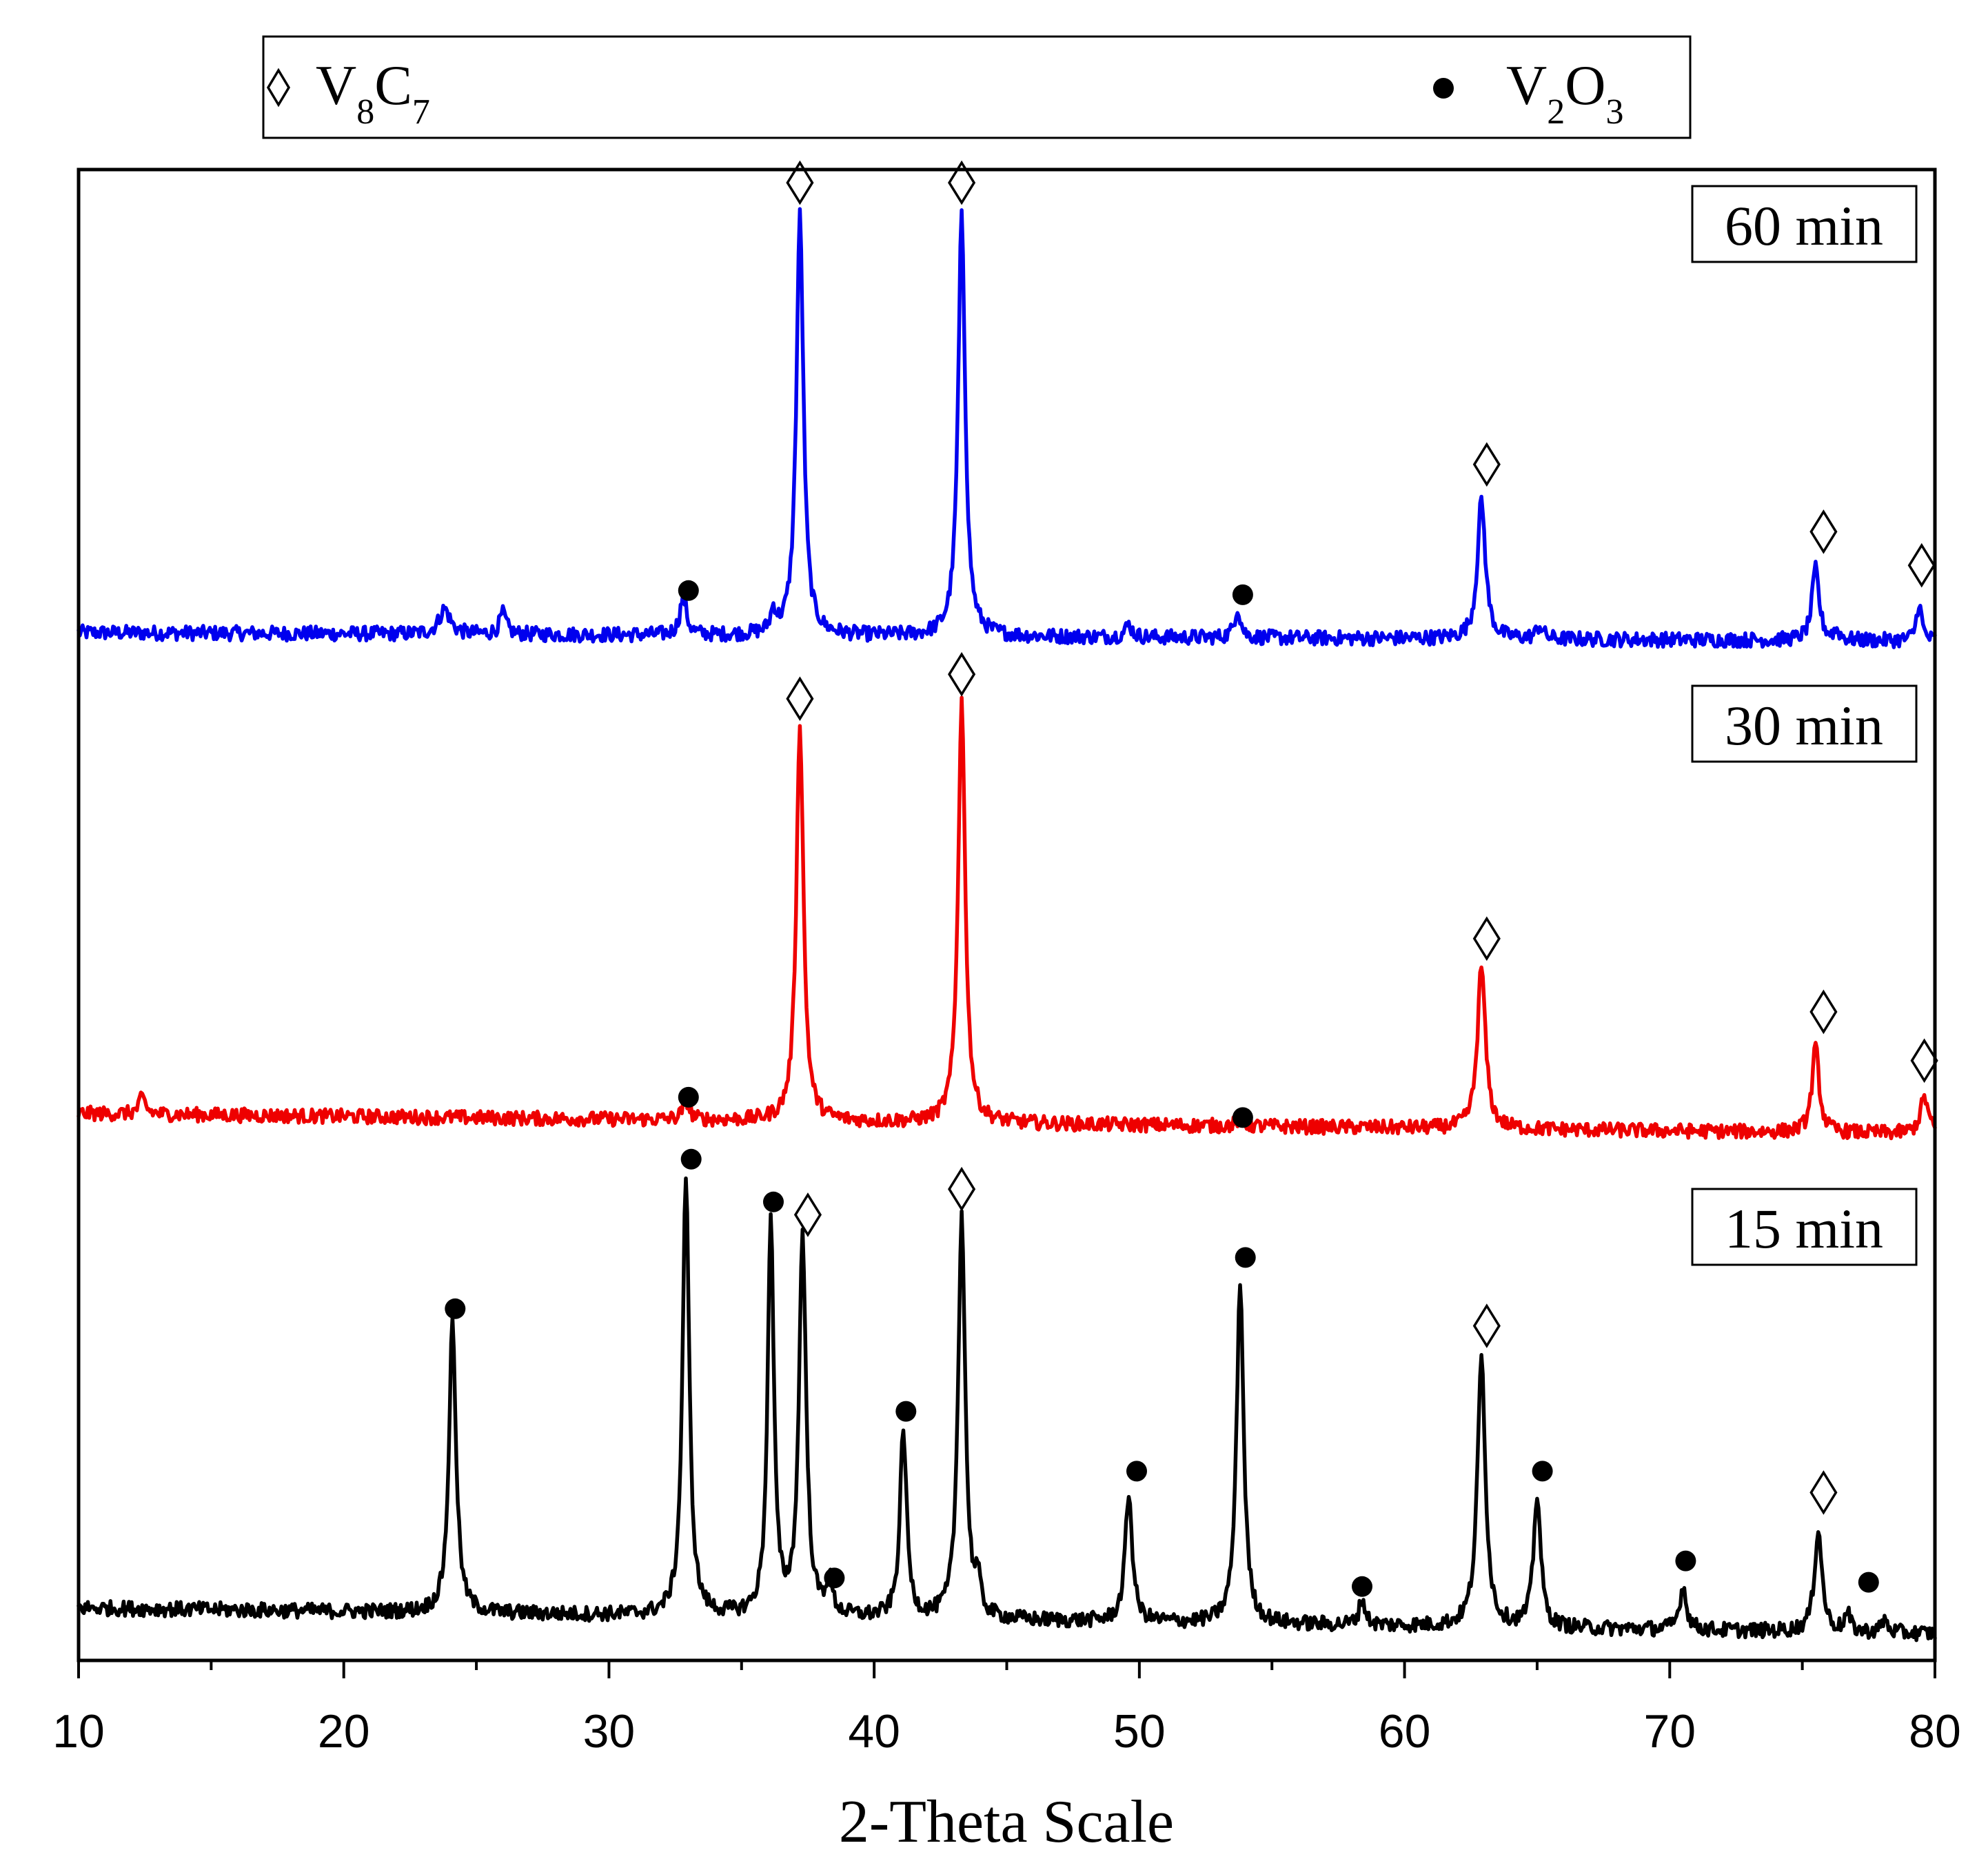 This screenshot has width=1988, height=1861. What do you see at coordinates (336, 85) in the screenshot?
I see `legend-v8c7-v: V` at bounding box center [336, 85].